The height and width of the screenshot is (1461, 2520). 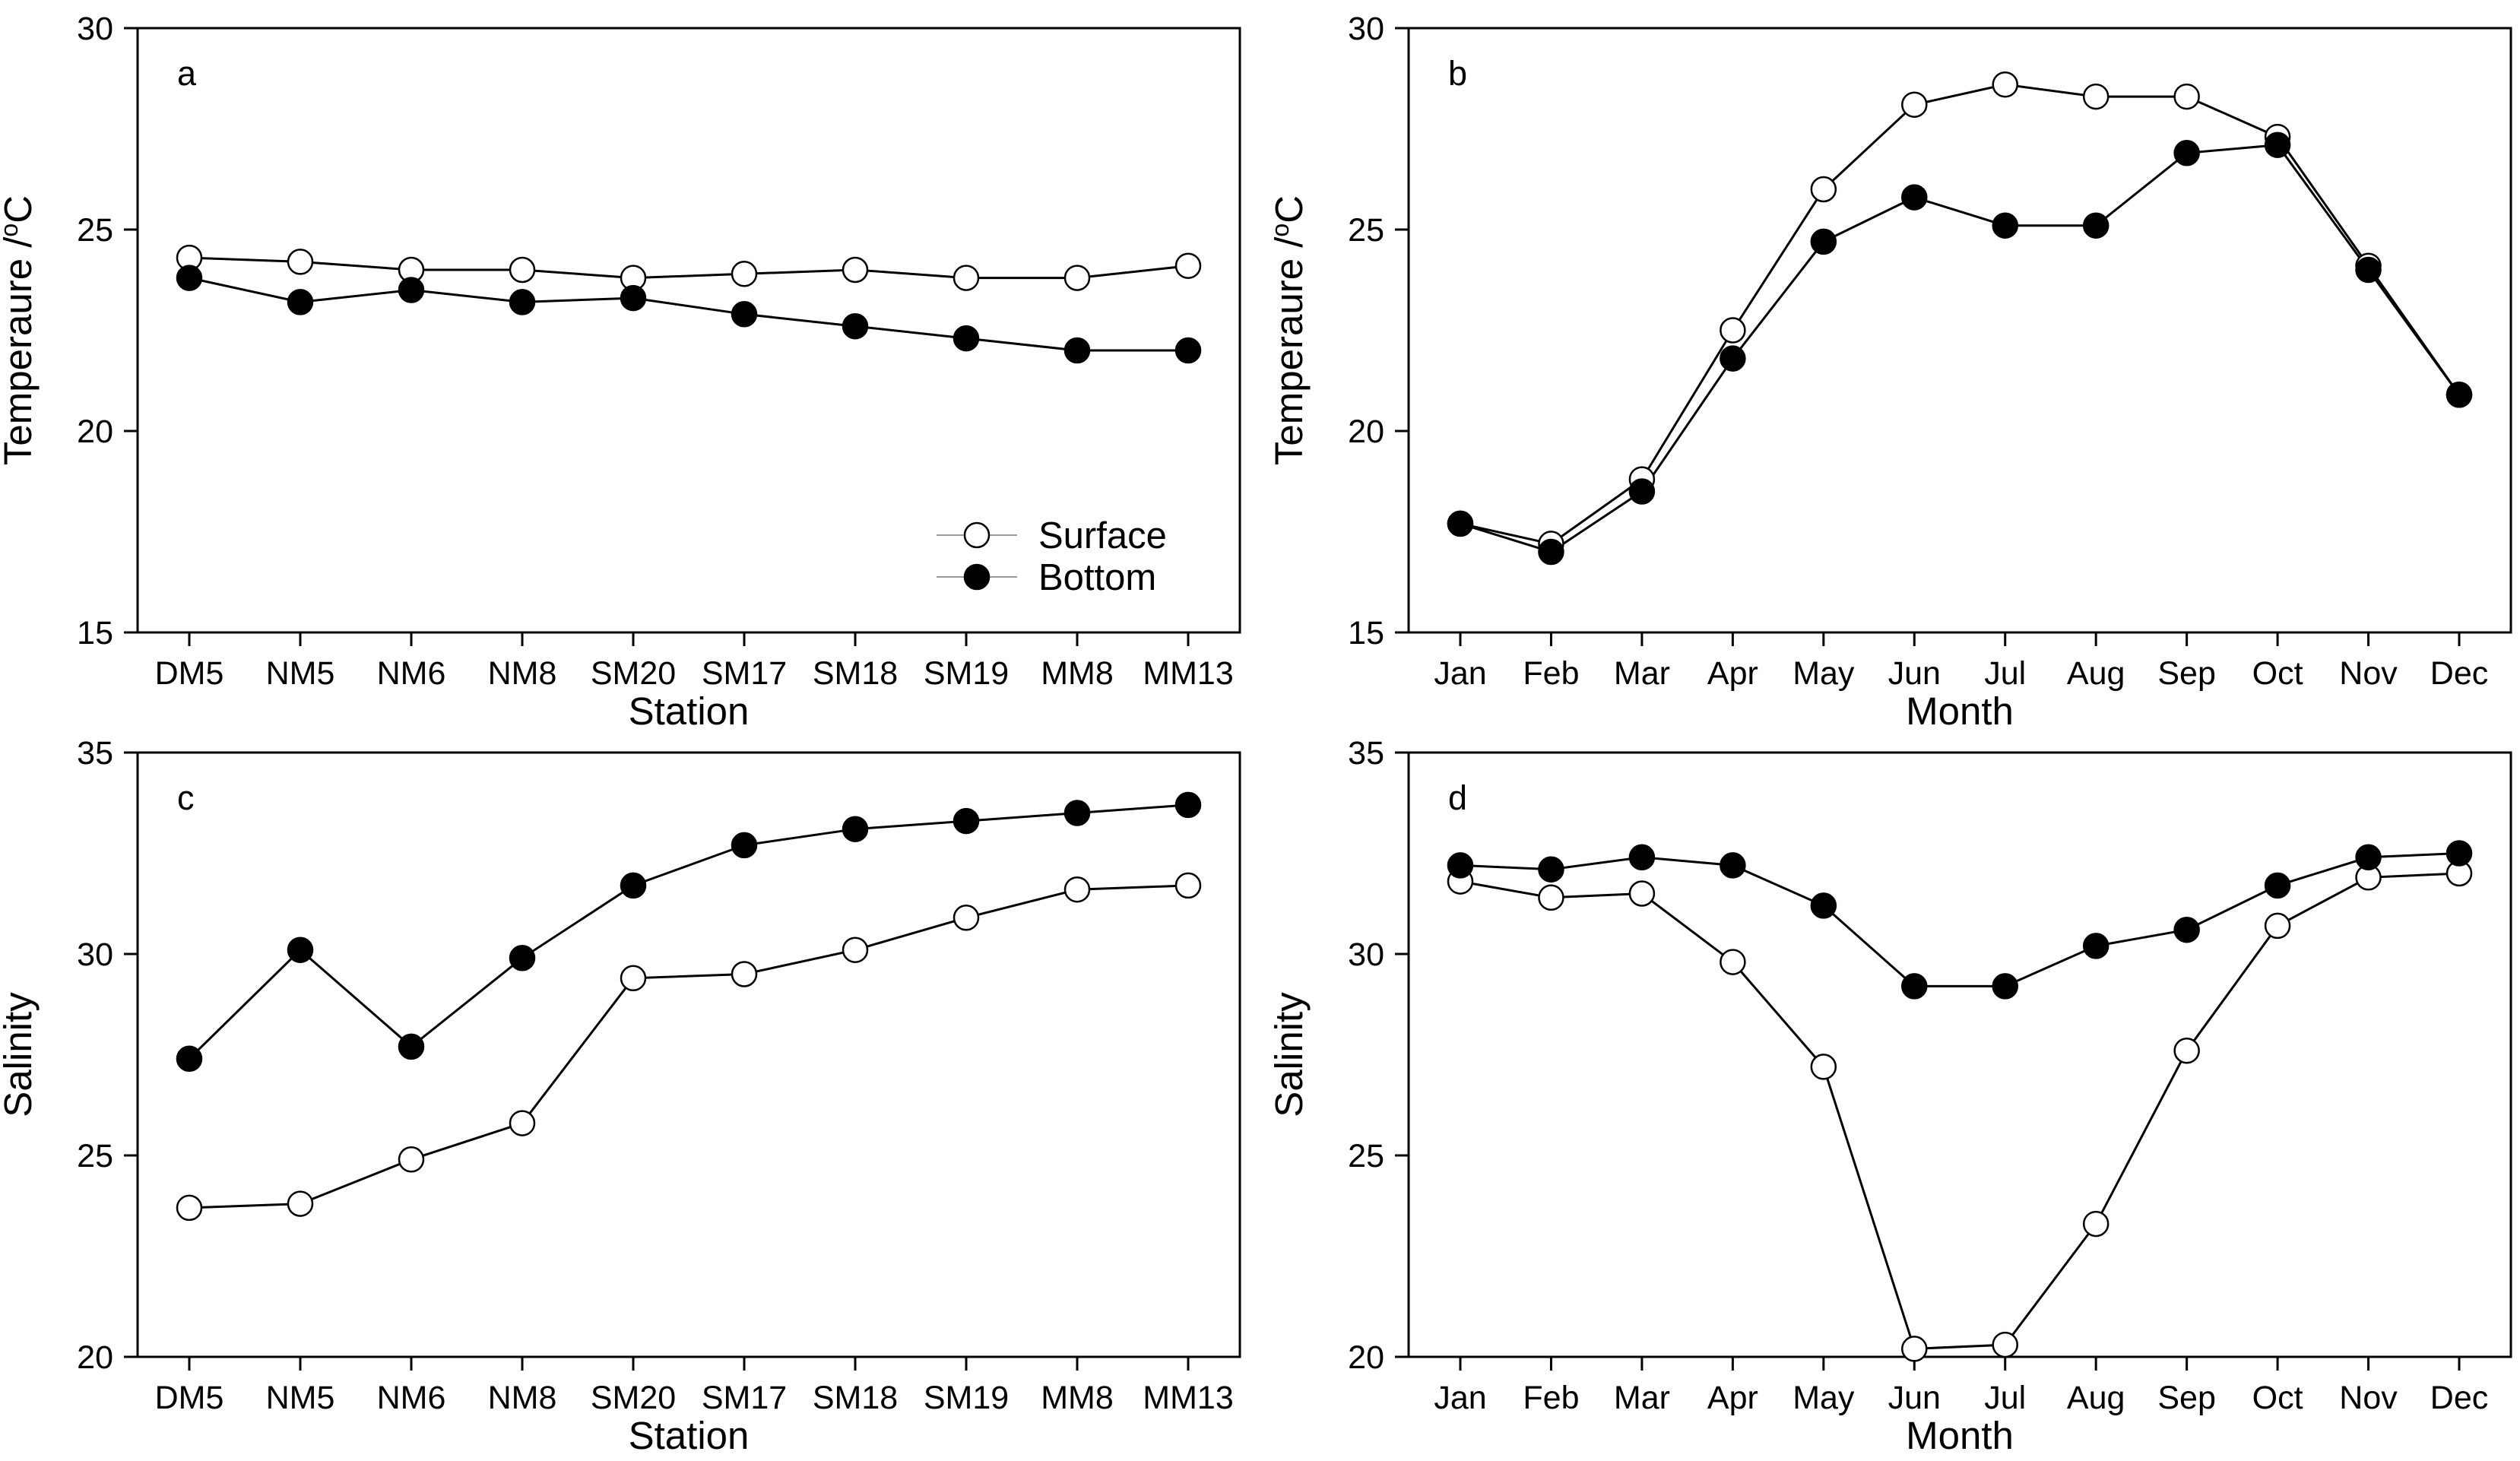 What do you see at coordinates (1102, 535) in the screenshot?
I see `legend-label: Surface` at bounding box center [1102, 535].